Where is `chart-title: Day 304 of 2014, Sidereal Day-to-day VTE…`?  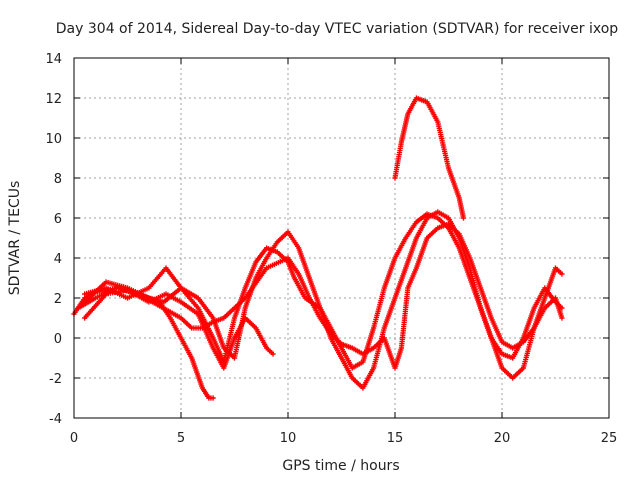 chart-title: Day 304 of 2014, Sidereal Day-to-day VTE… is located at coordinates (337, 29).